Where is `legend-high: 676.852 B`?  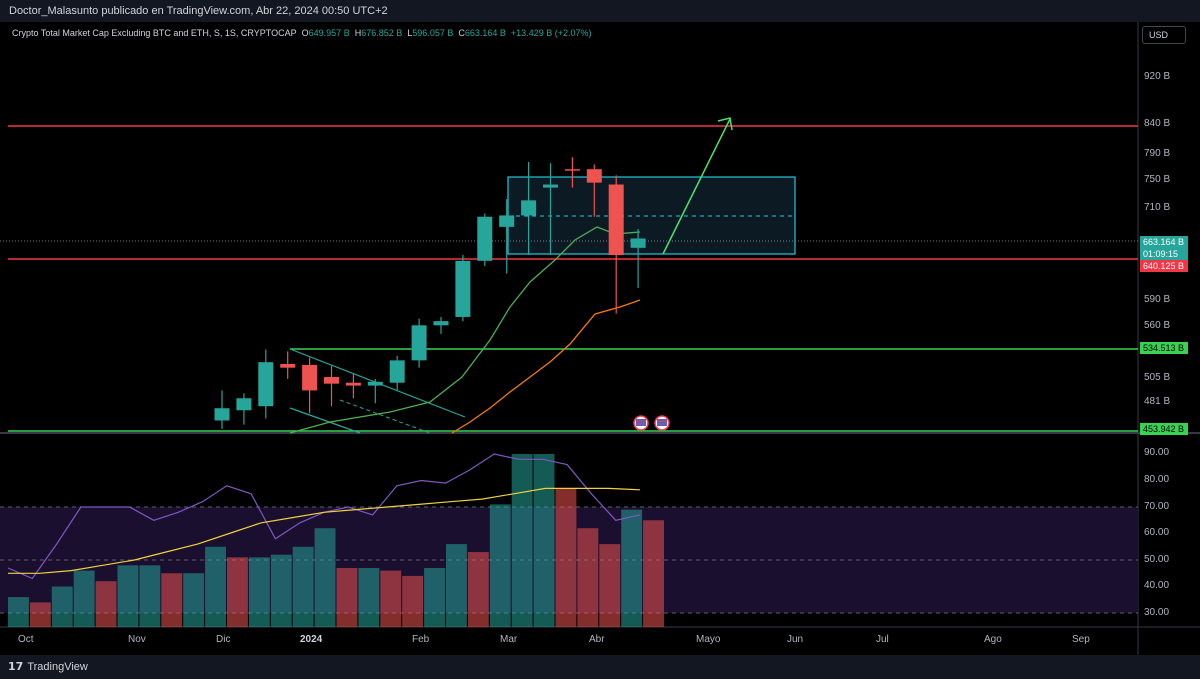
legend-high: 676.852 B is located at coordinates (382, 33).